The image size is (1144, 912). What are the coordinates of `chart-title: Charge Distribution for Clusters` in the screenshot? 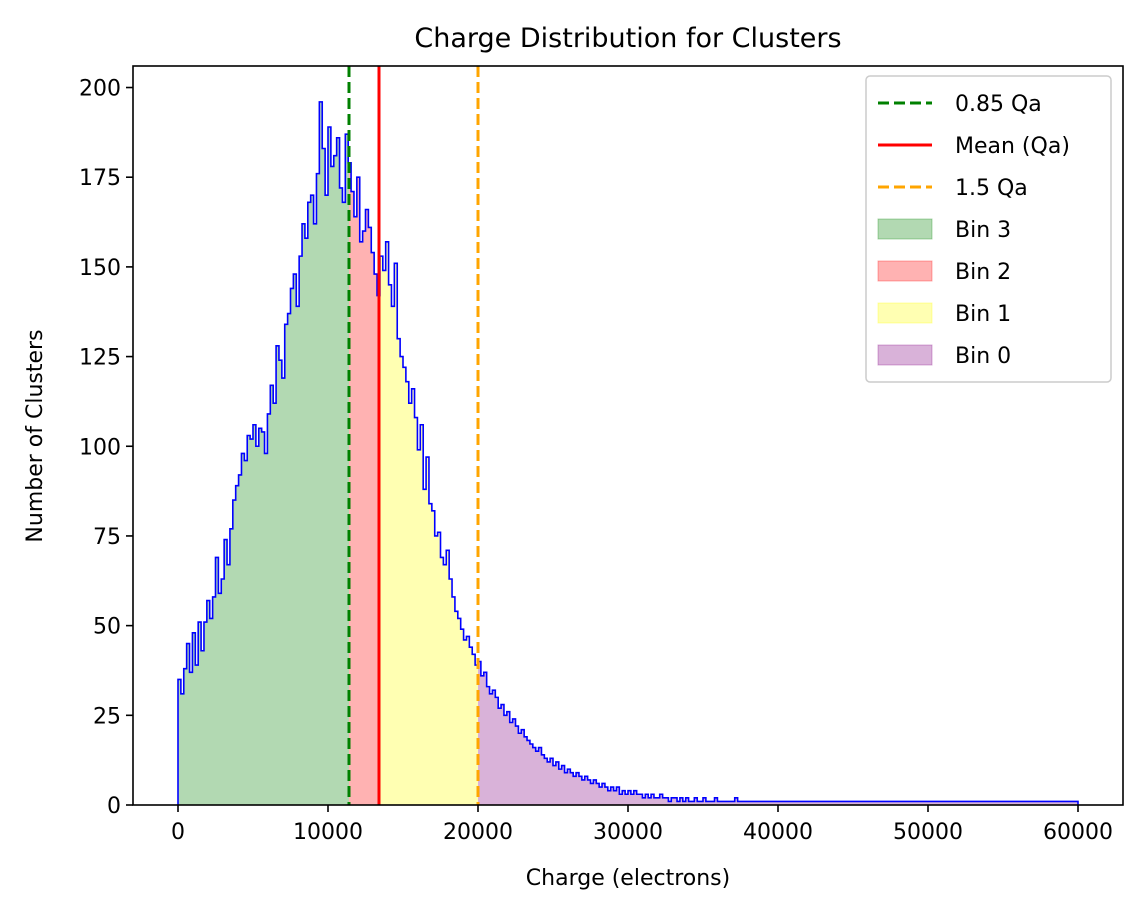 It's located at (627, 38).